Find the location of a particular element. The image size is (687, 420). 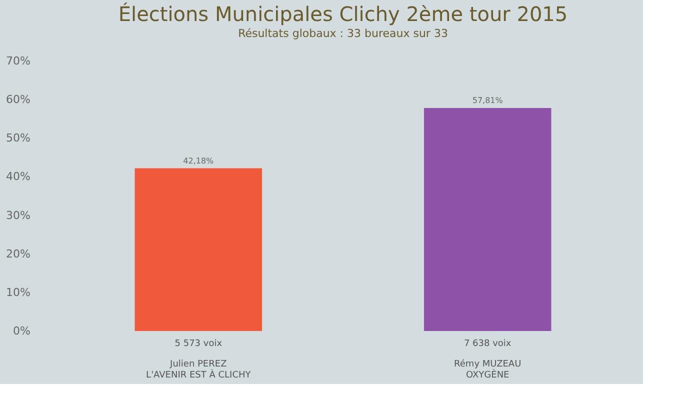

y-tick-label: 10% is located at coordinates (18, 292).